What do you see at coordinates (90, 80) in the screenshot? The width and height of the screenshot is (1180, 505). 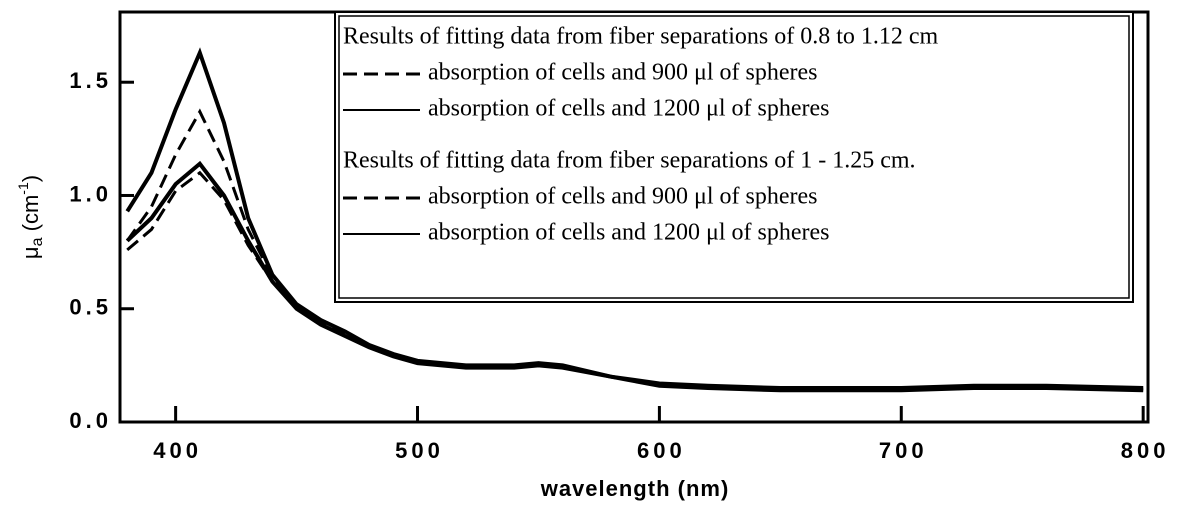 I see `y-tick-label: 1.5` at bounding box center [90, 80].